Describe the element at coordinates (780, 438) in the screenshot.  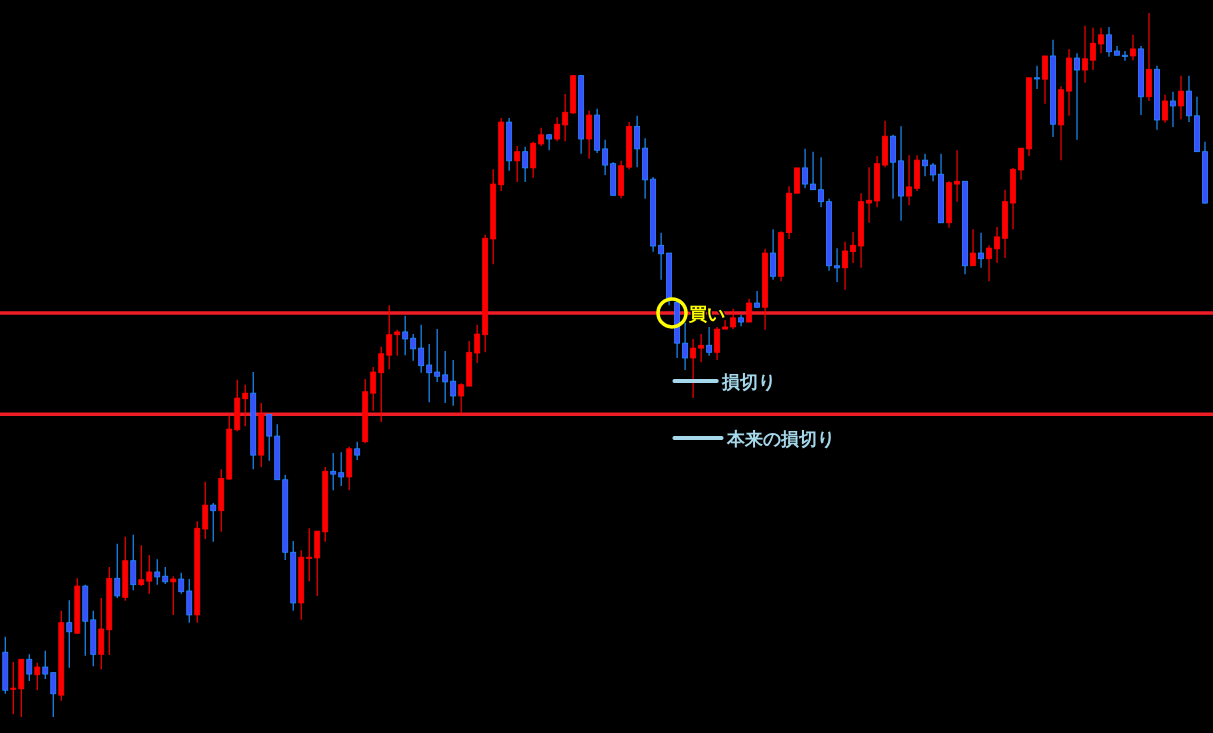
I see `annotation: 本来の損切り` at that location.